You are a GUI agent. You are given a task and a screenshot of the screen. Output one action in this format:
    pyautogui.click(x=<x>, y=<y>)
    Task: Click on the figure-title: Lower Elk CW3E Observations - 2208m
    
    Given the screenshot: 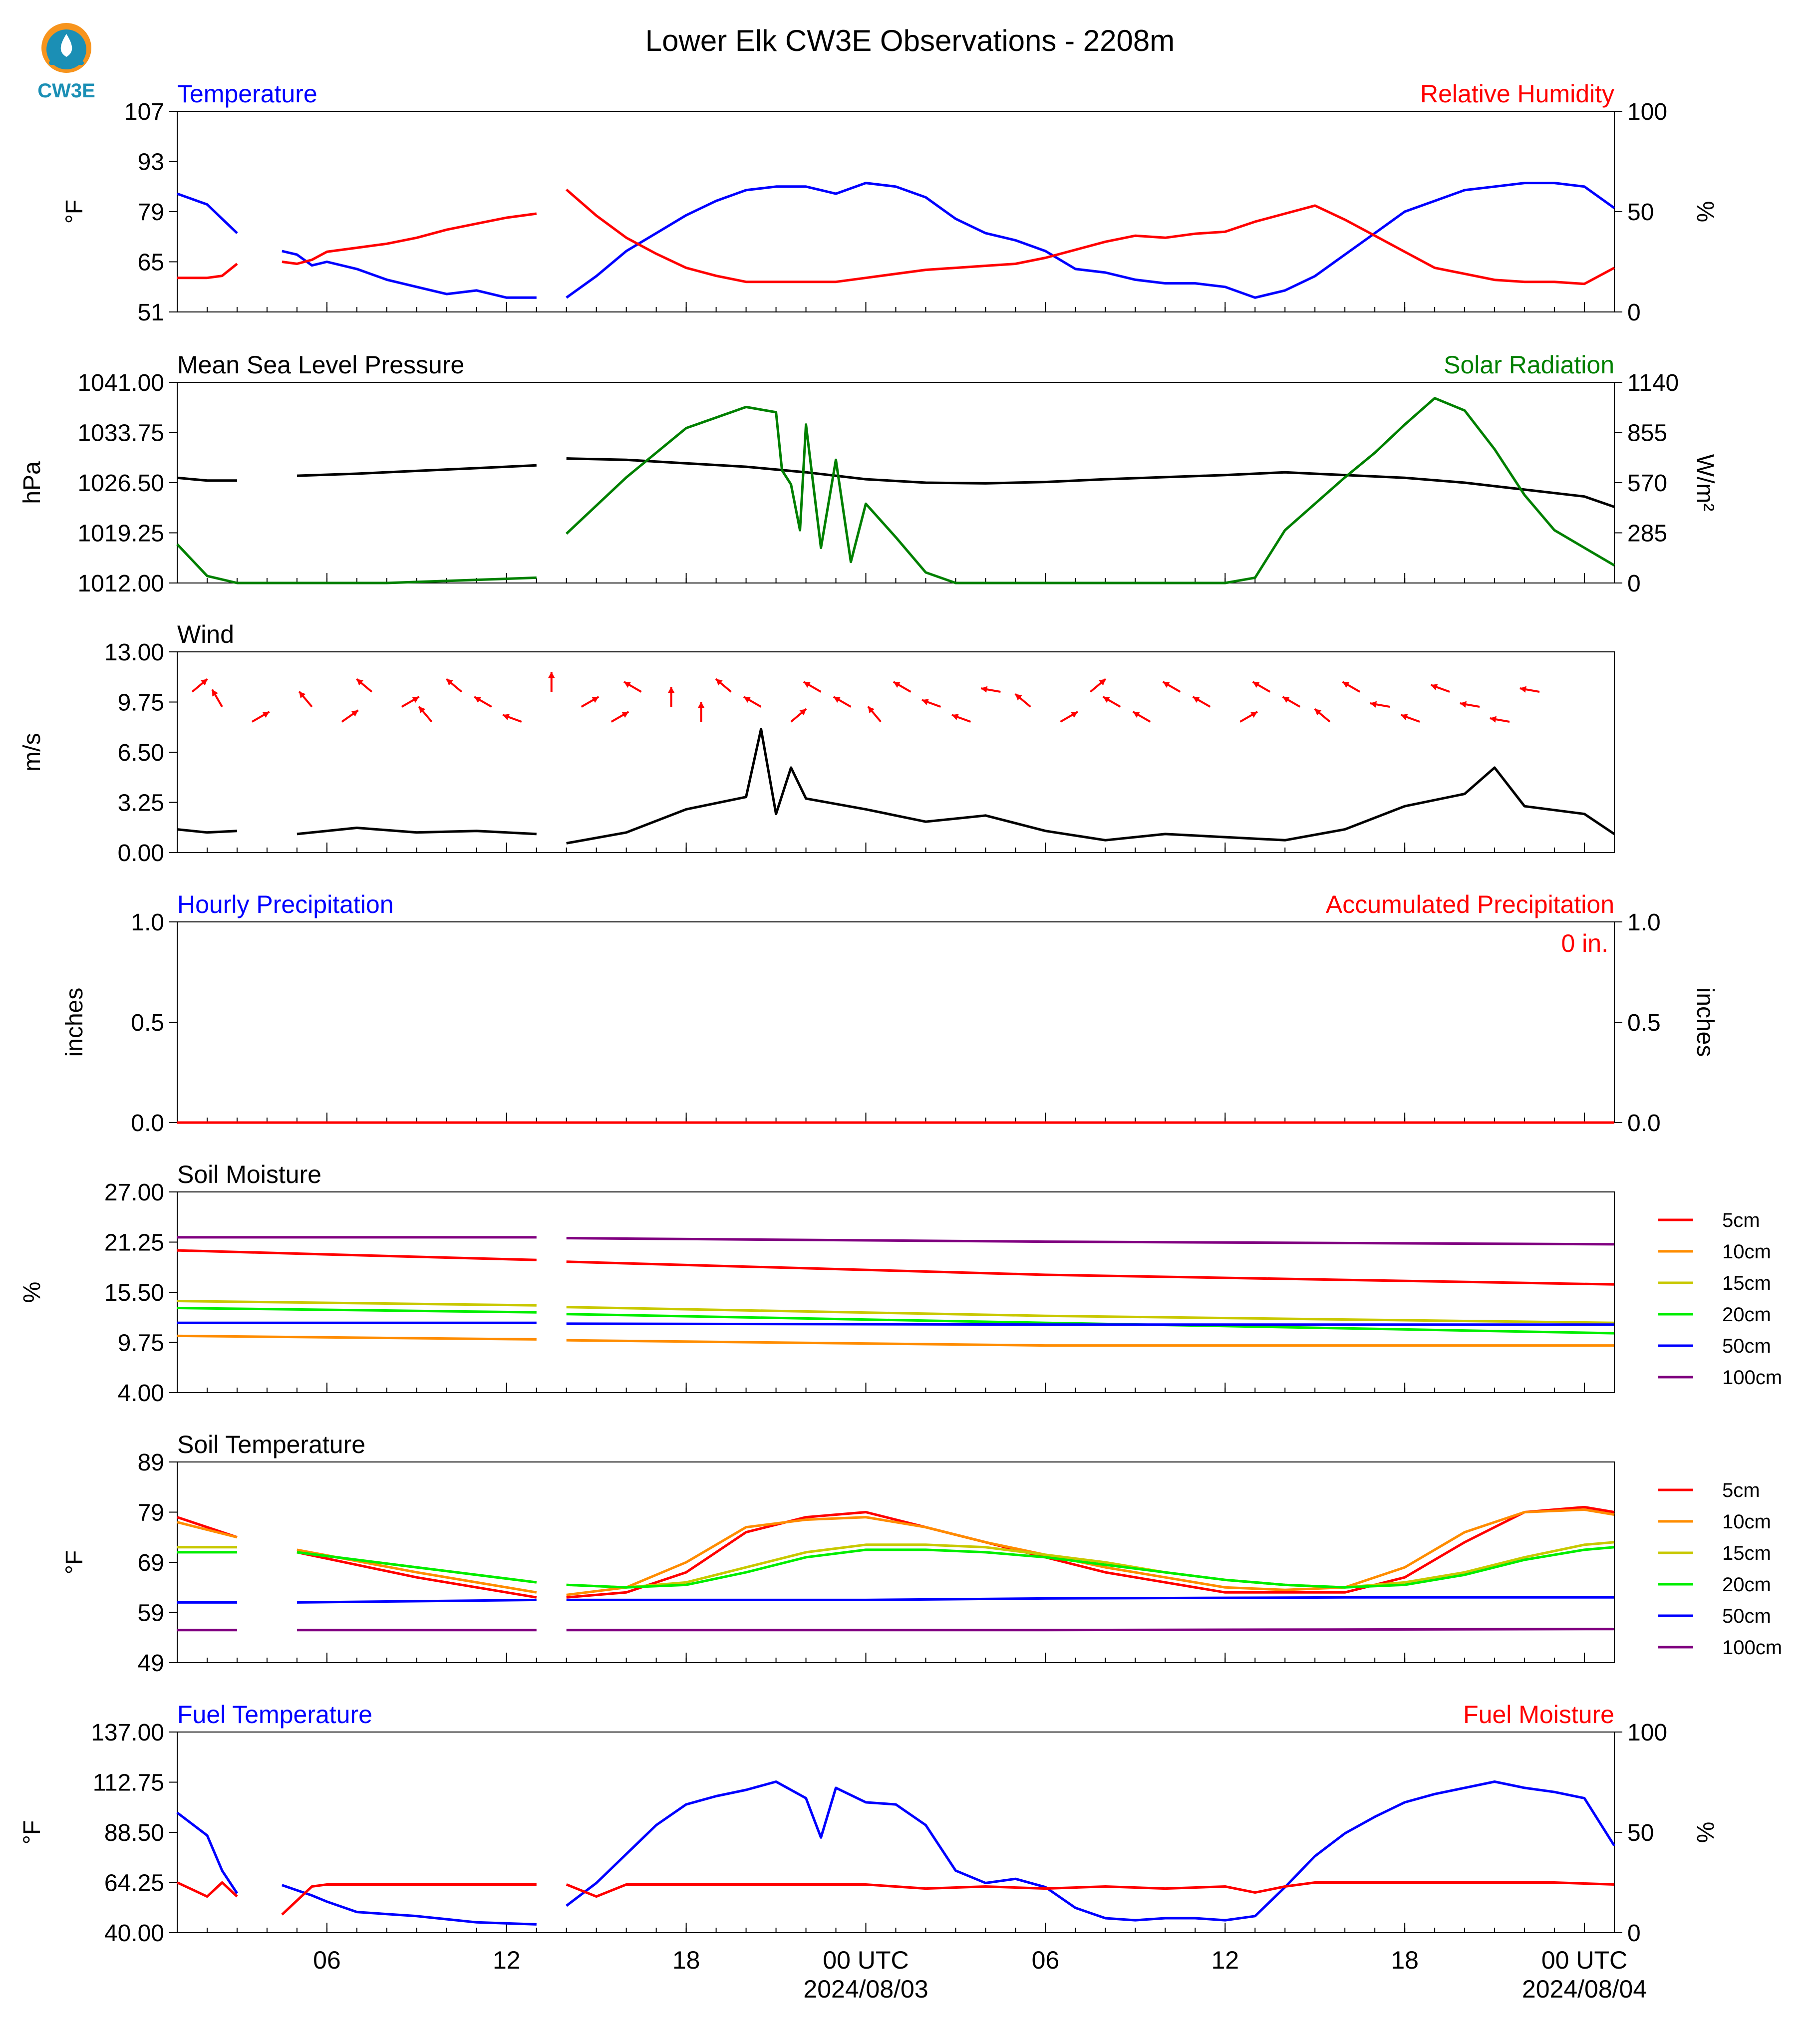 What is the action you would take?
    pyautogui.click(x=910, y=40)
    